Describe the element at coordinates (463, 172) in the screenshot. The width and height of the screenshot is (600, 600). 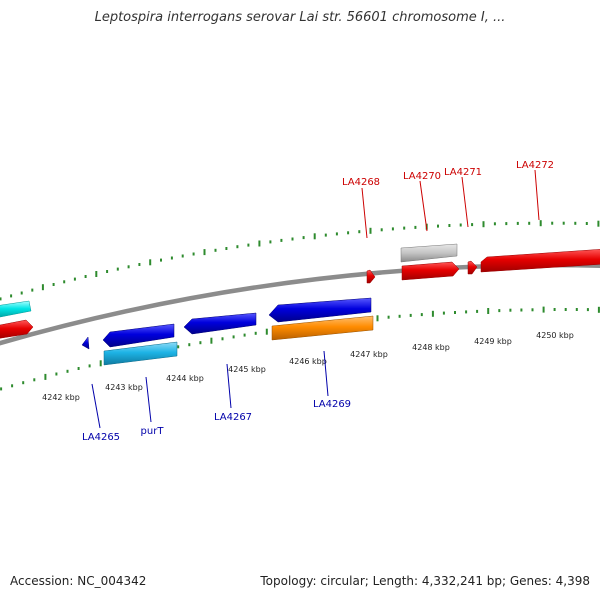
I see `gene-label-LA4271: LA4271` at that location.